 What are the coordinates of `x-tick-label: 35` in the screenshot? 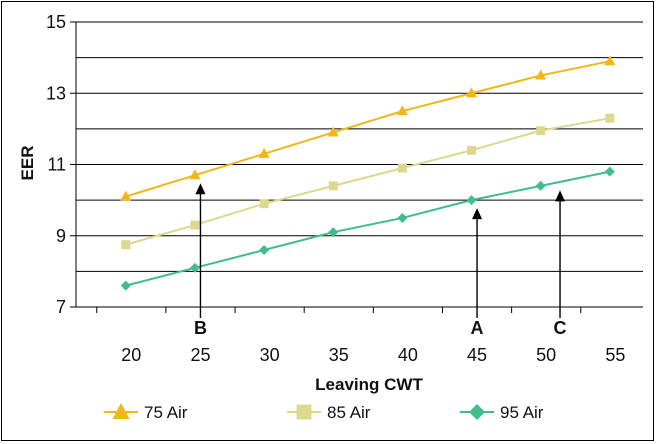 It's located at (339, 355).